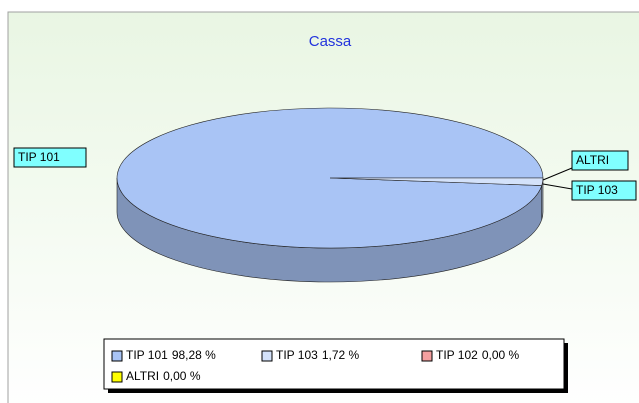 The height and width of the screenshot is (403, 639). Describe the element at coordinates (142, 376) in the screenshot. I see `legend-name: ALTRI` at that location.